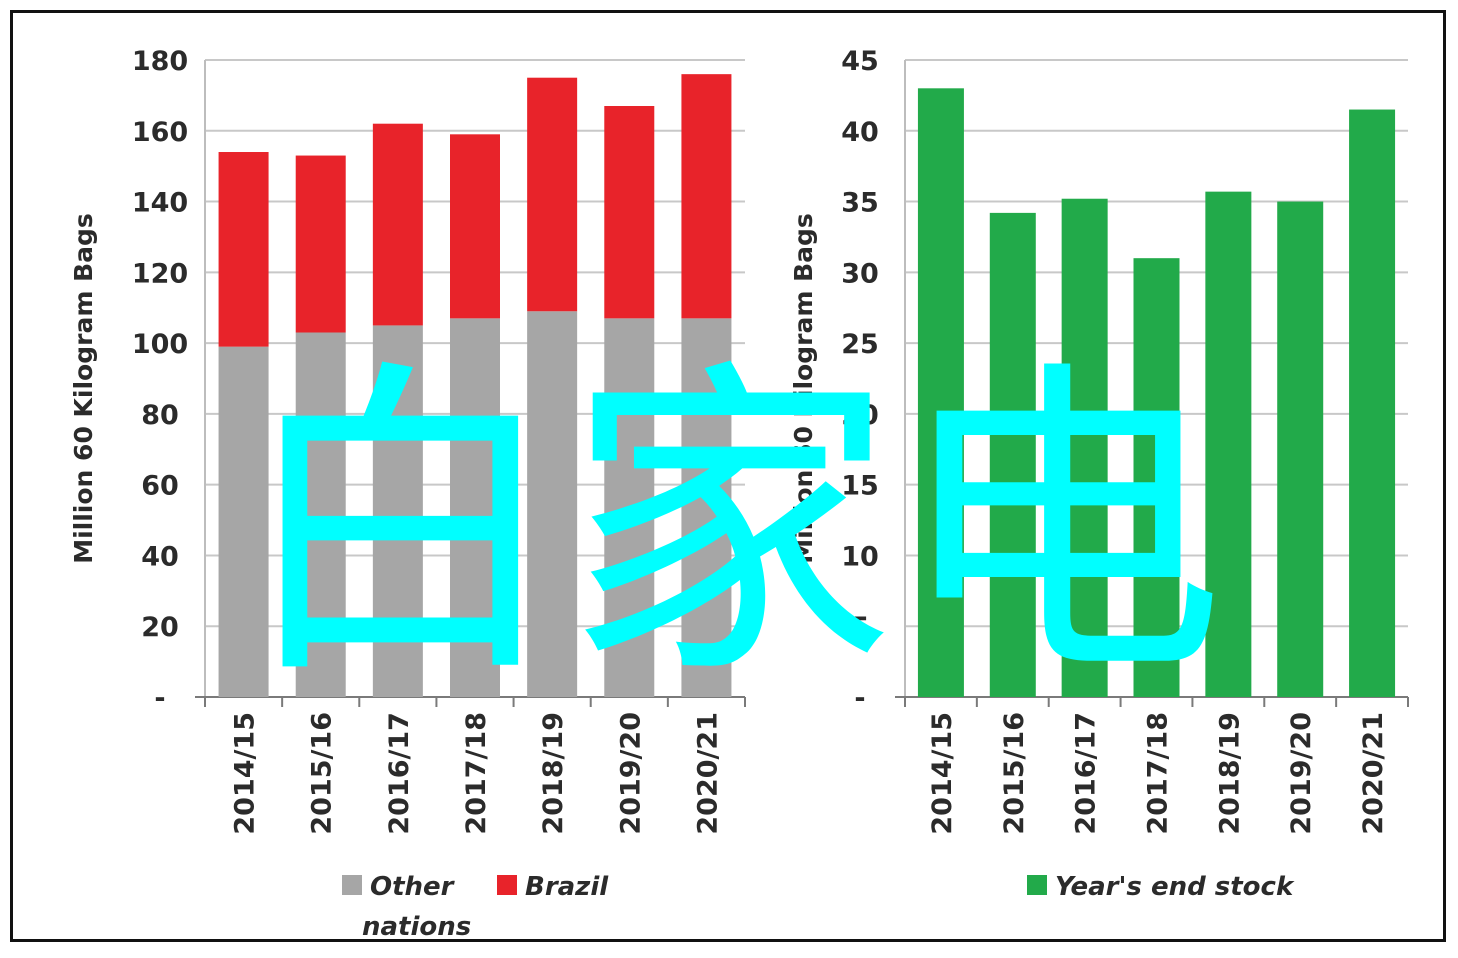 Image resolution: width=1458 pixels, height=958 pixels. What do you see at coordinates (860, 273) in the screenshot?
I see `y-tick-label: 30` at bounding box center [860, 273].